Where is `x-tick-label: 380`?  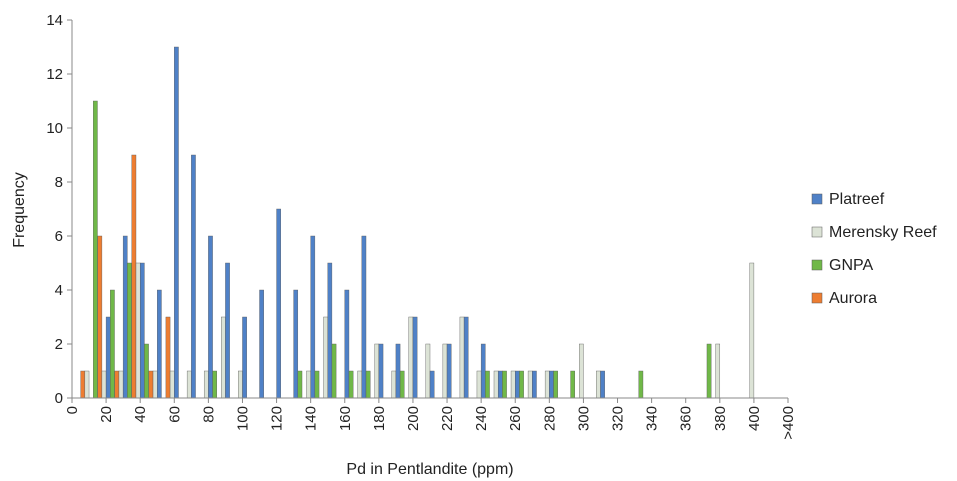 x-tick-label: 380 is located at coordinates (720, 418).